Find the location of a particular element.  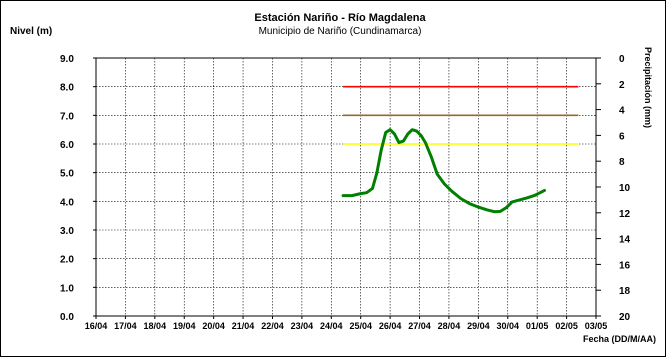

y-tick-label: 0.0 is located at coordinates (67, 317).